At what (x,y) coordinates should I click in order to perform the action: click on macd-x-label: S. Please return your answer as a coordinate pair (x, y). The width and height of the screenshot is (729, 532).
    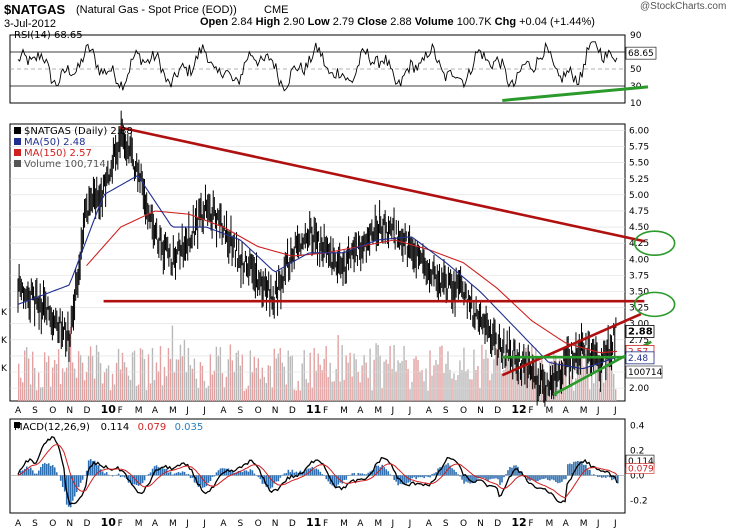
    Looking at the image, I should click on (446, 524).